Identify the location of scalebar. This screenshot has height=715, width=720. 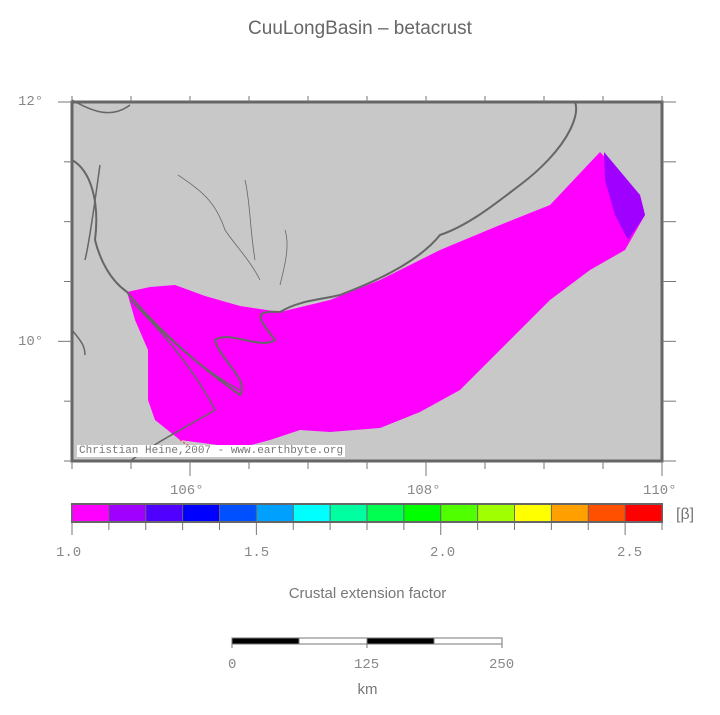
(367, 642).